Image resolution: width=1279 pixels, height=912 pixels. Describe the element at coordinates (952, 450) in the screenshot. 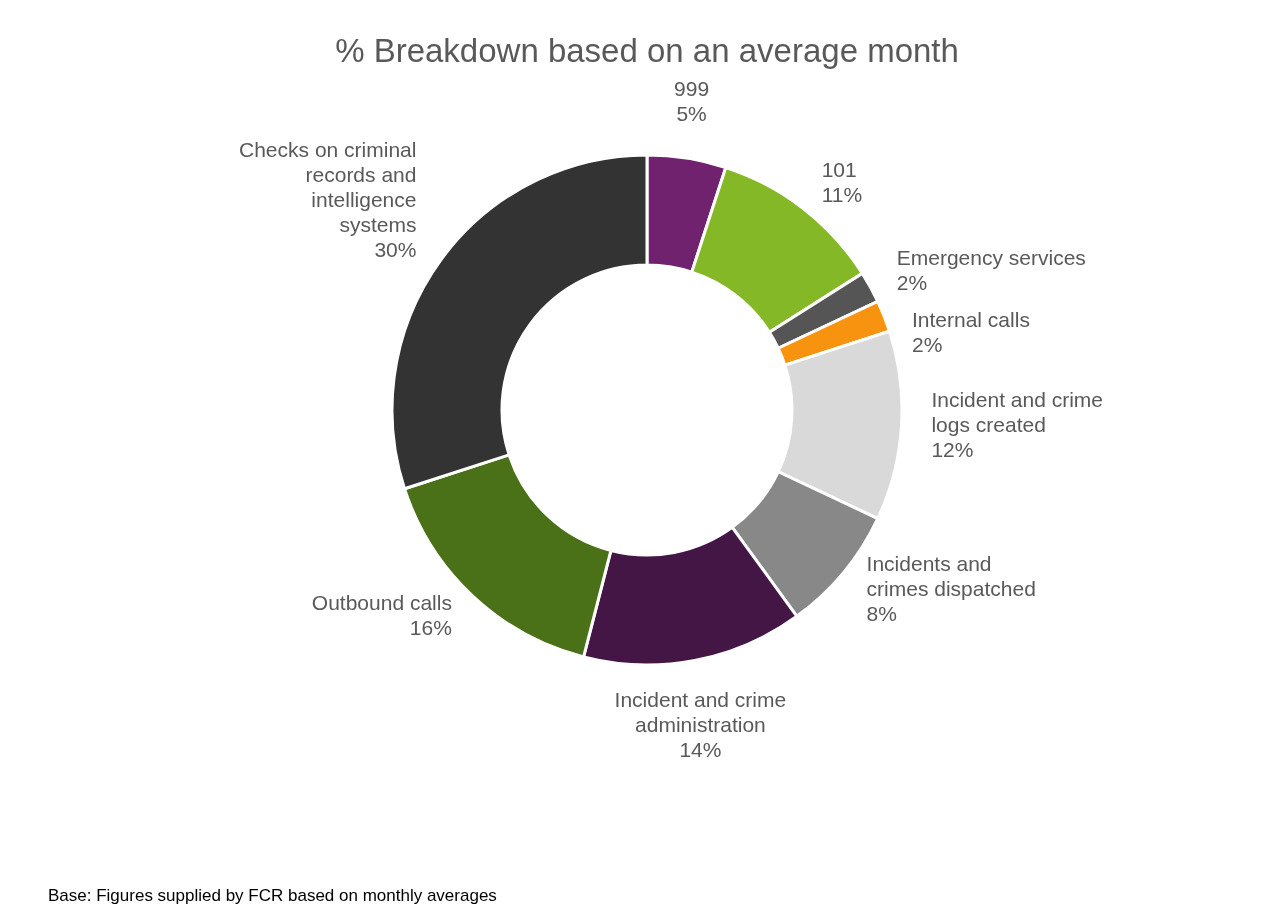

I see `data-label: 12%` at that location.